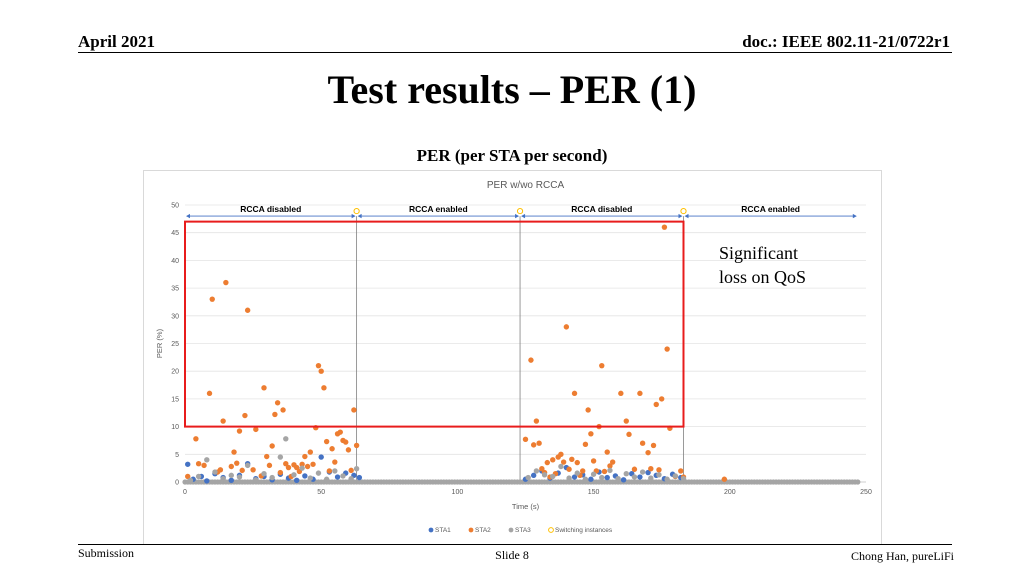  What do you see at coordinates (512, 155) in the screenshot?
I see `slide-subtitle: PER (per STA per second)` at bounding box center [512, 155].